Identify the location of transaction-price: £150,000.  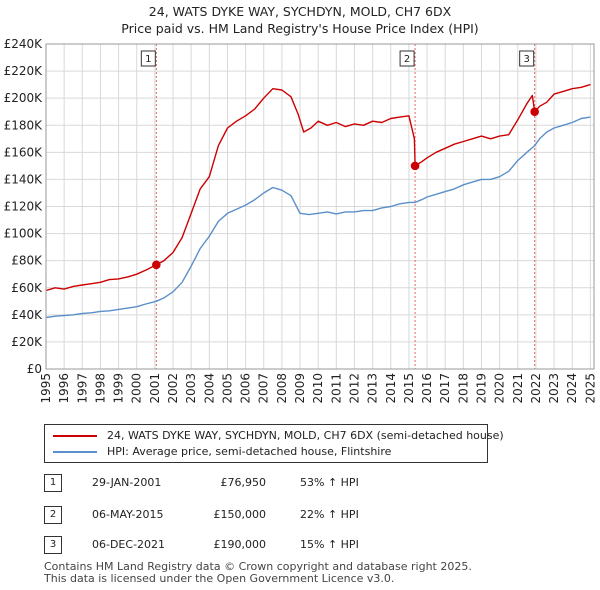
(240, 514).